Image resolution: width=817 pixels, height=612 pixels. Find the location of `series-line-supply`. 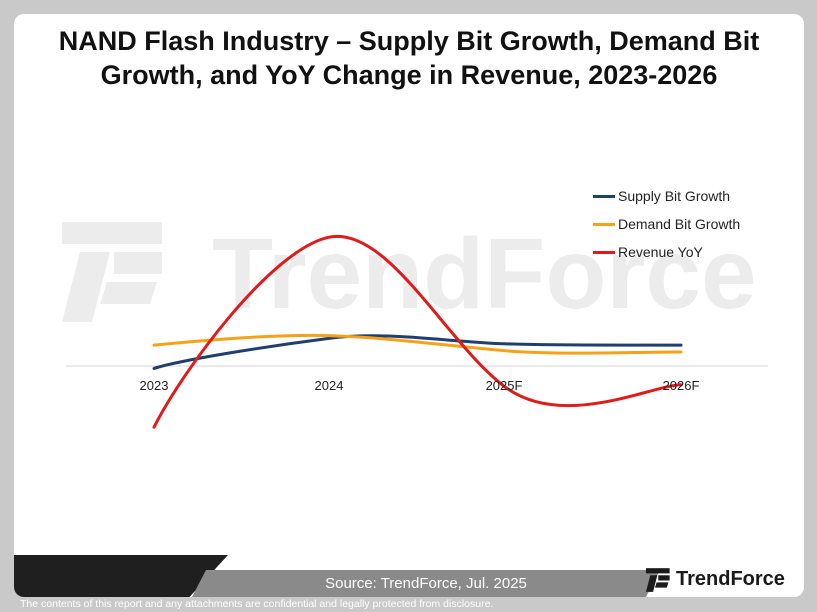

series-line-supply is located at coordinates (417, 352).